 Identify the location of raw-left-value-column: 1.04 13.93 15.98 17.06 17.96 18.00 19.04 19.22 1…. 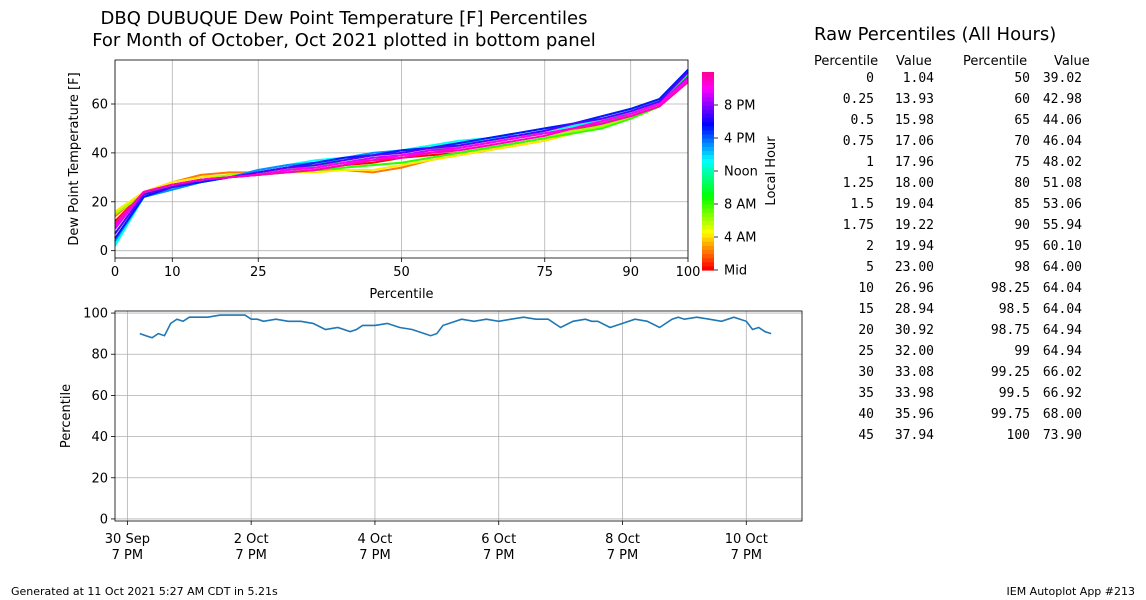
(908, 257).